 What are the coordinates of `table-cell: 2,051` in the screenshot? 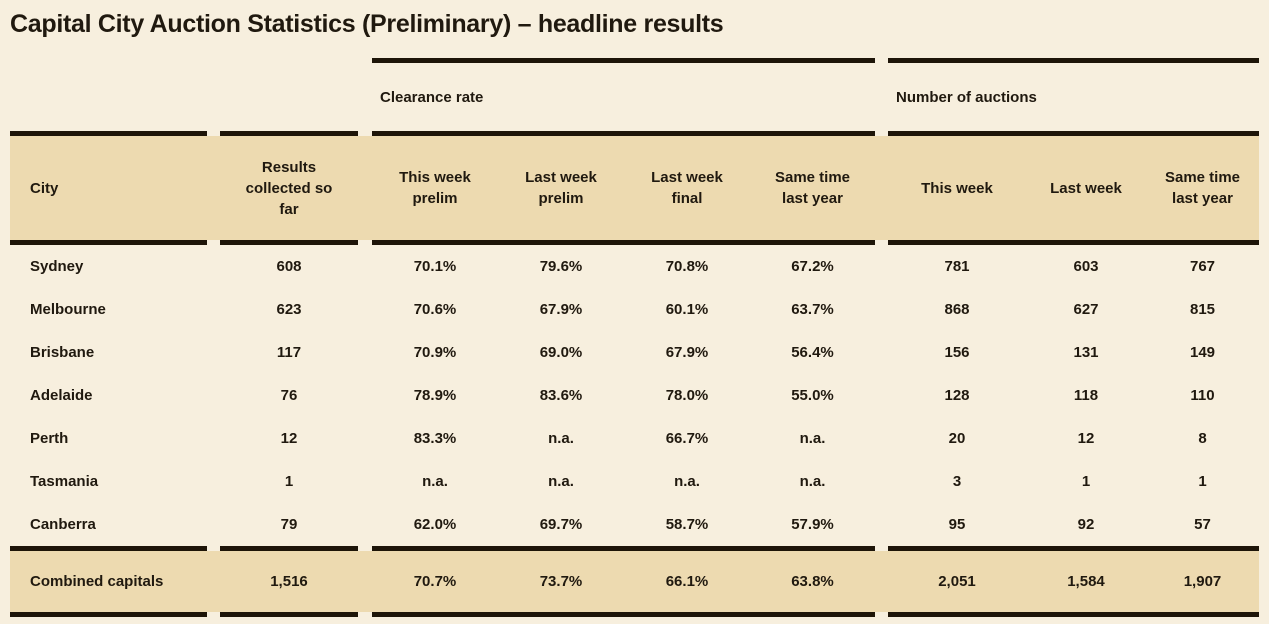 It's located at (957, 581).